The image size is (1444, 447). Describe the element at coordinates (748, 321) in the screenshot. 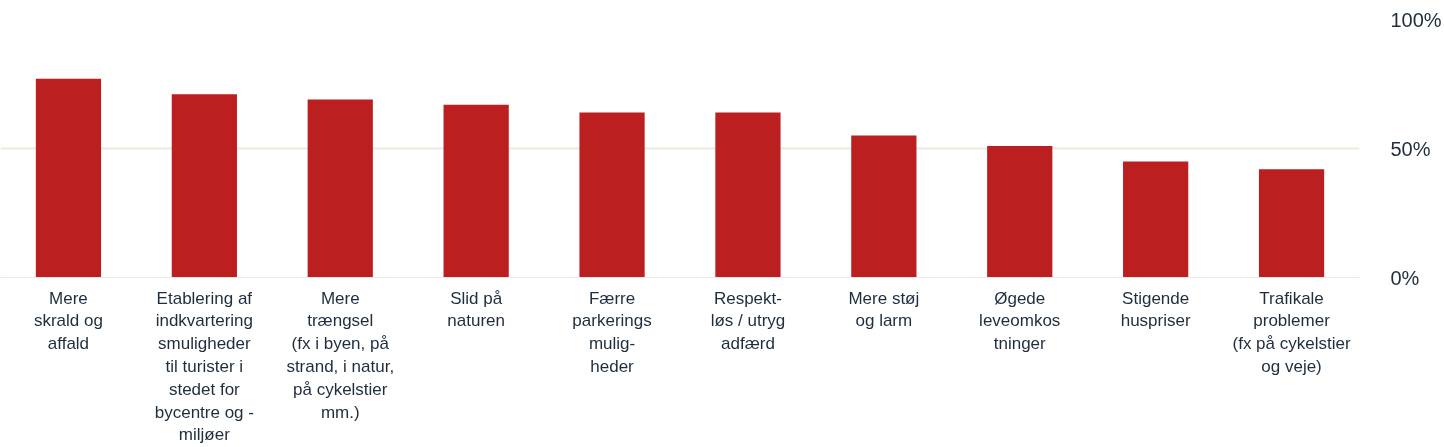

I see `x-tick-label: Respekt- løs / utryg adfærd` at that location.